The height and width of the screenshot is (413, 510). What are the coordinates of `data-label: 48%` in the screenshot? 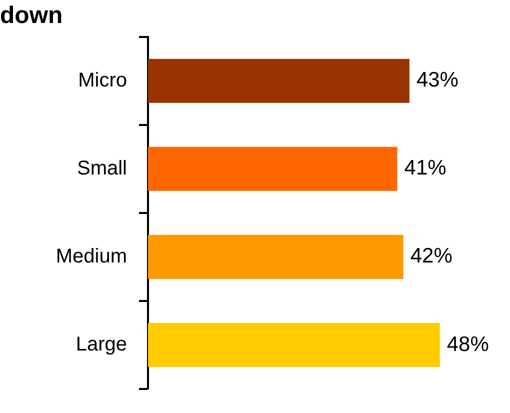 It's located at (467, 344).